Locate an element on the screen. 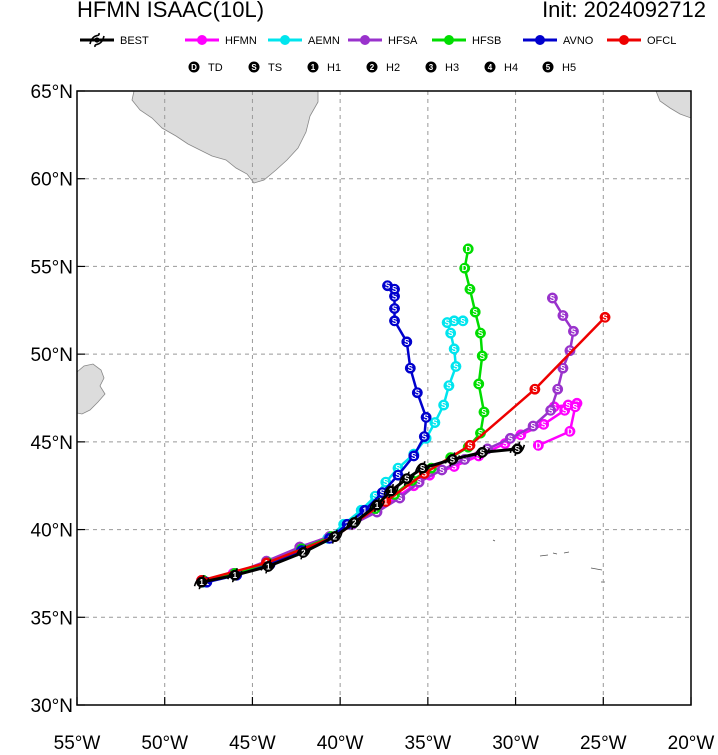  title-left: HFMN ISAAC(10L) is located at coordinates (170, 11).